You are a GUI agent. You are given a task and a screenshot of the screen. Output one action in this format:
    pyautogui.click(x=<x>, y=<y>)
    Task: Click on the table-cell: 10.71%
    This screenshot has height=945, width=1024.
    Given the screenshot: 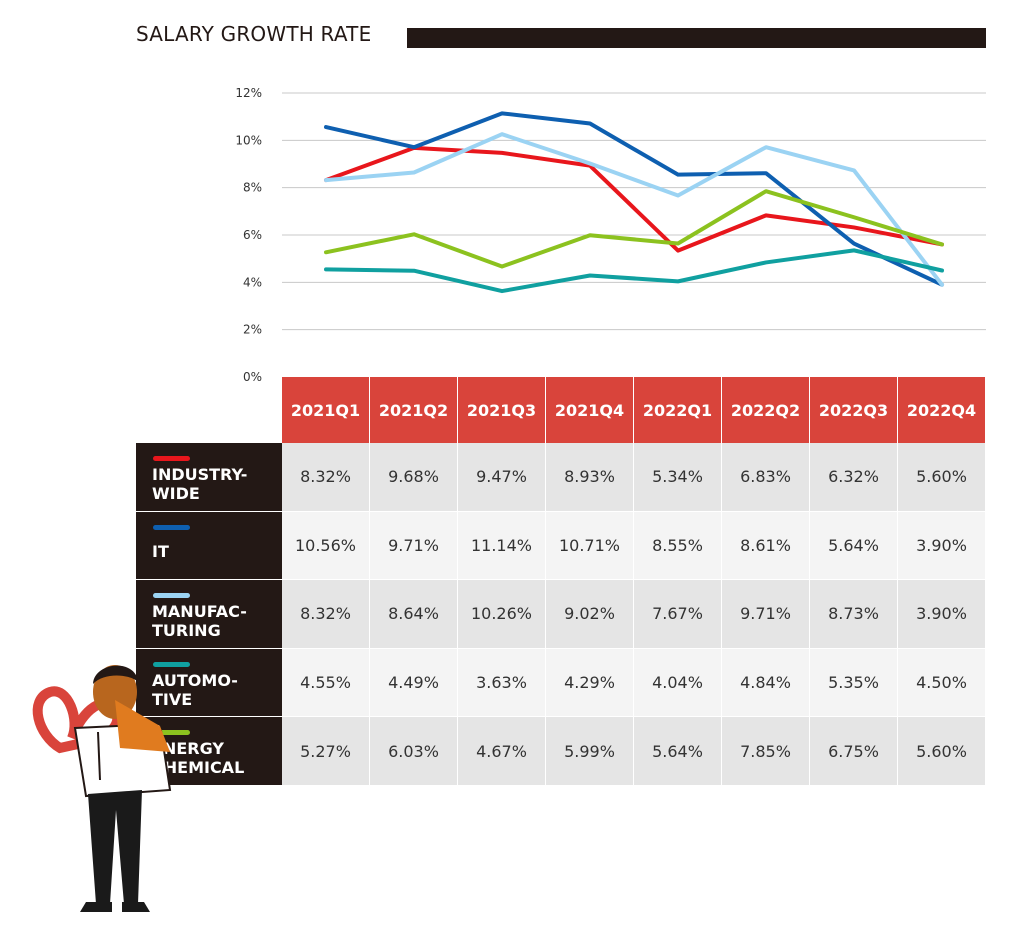 What is the action you would take?
    pyautogui.click(x=590, y=546)
    